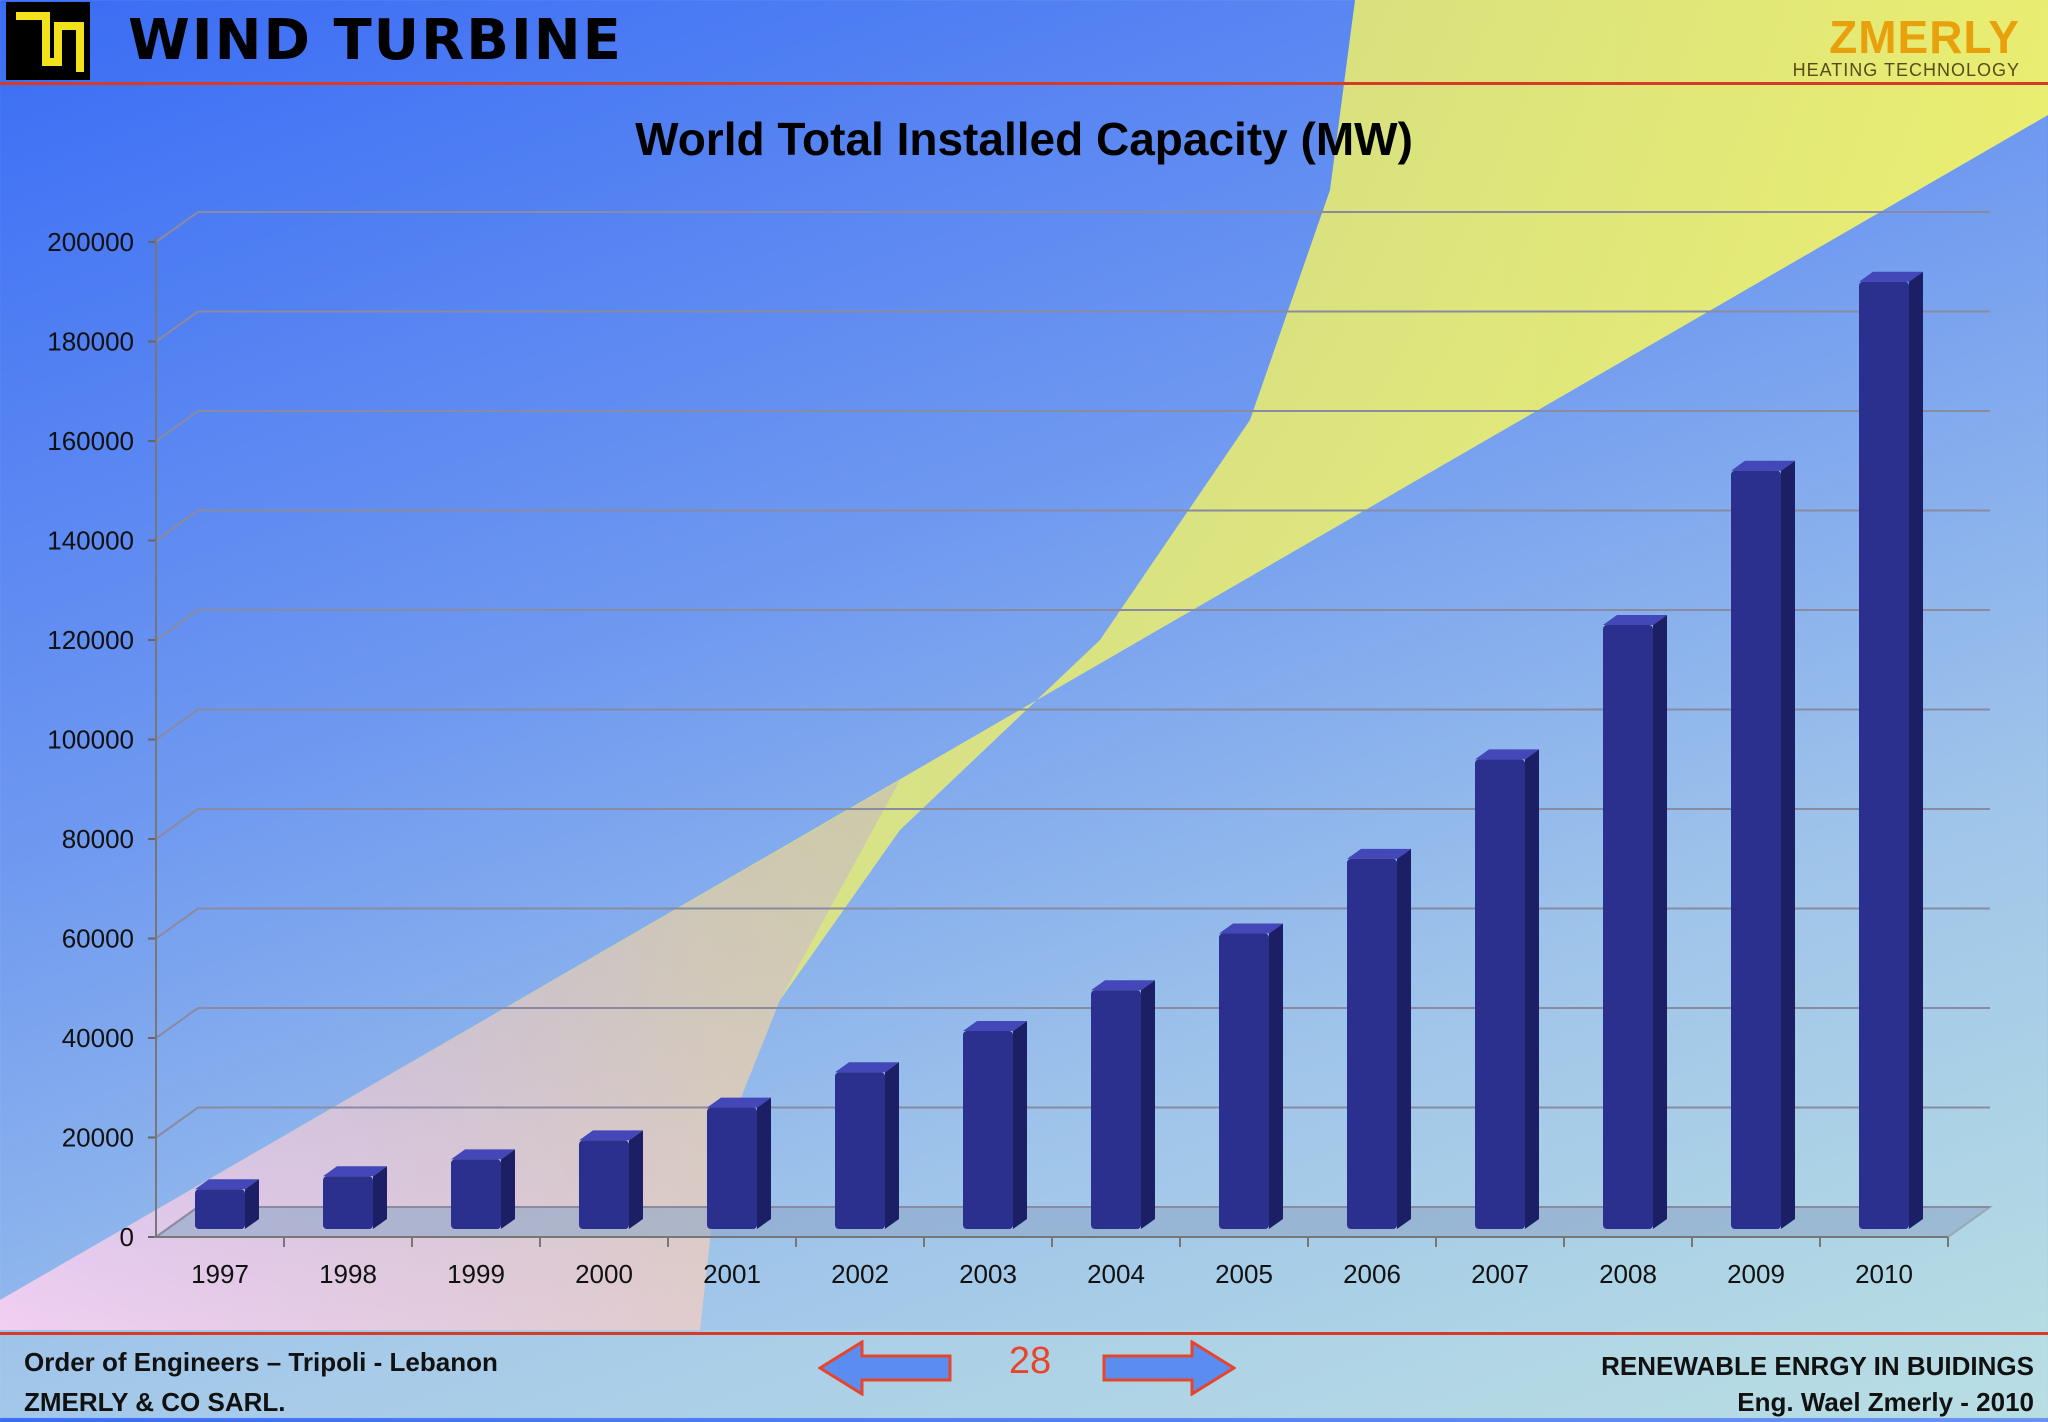 The image size is (2048, 1422). I want to click on footer-company: ZMERLY & CO SARL., so click(155, 1402).